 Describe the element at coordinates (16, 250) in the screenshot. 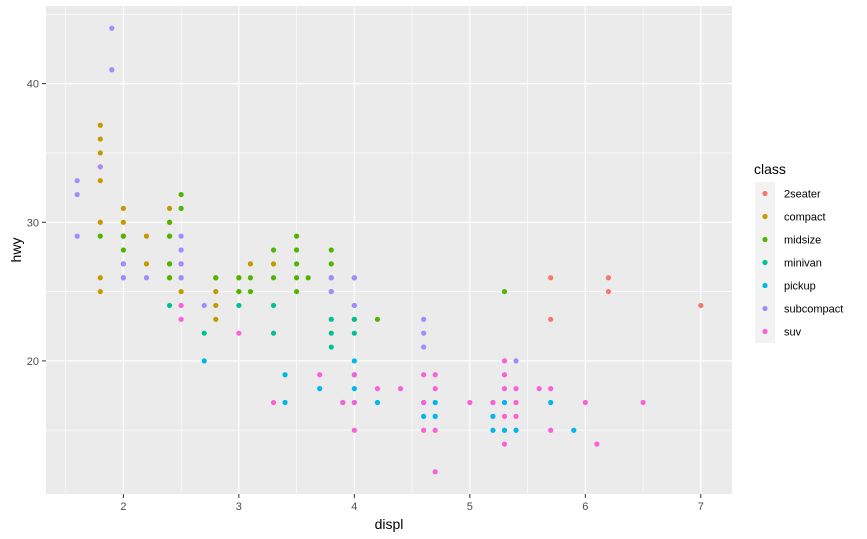

I see `y-axis-title: hwy` at that location.